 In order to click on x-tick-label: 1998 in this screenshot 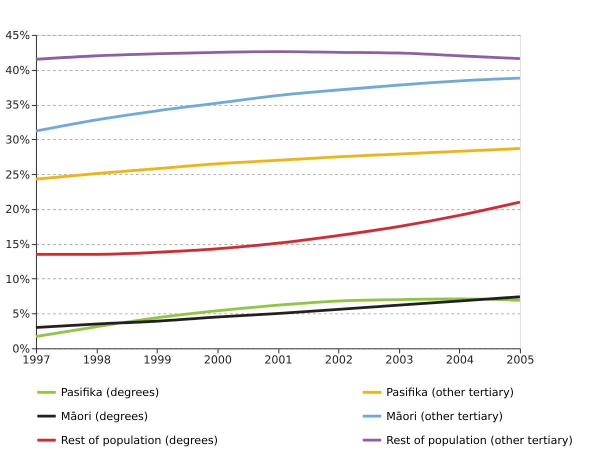, I will do `click(96, 360)`.